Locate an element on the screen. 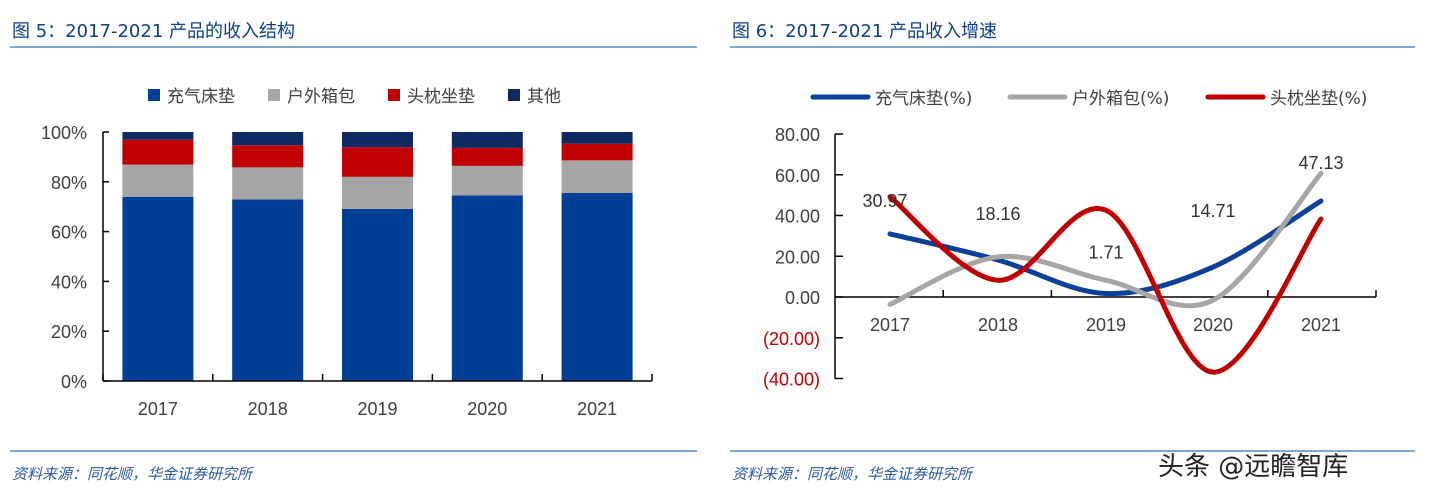 Image resolution: width=1439 pixels, height=499 pixels. y-tick-label: 40.00 is located at coordinates (797, 217).